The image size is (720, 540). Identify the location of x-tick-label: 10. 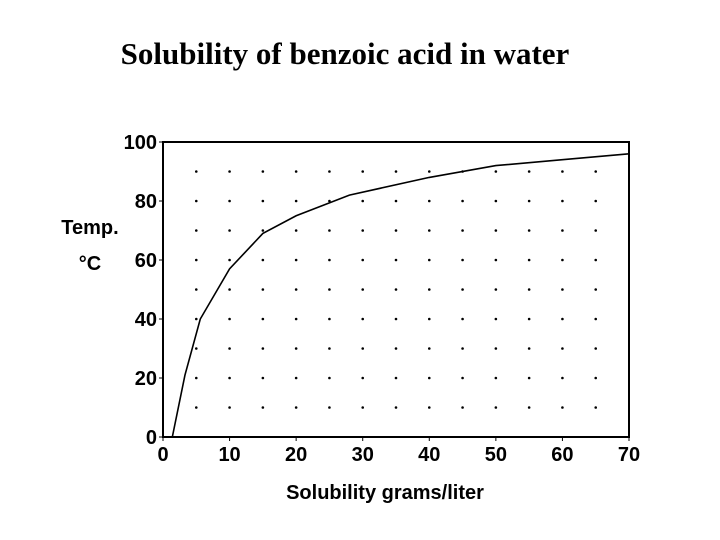
(229, 455).